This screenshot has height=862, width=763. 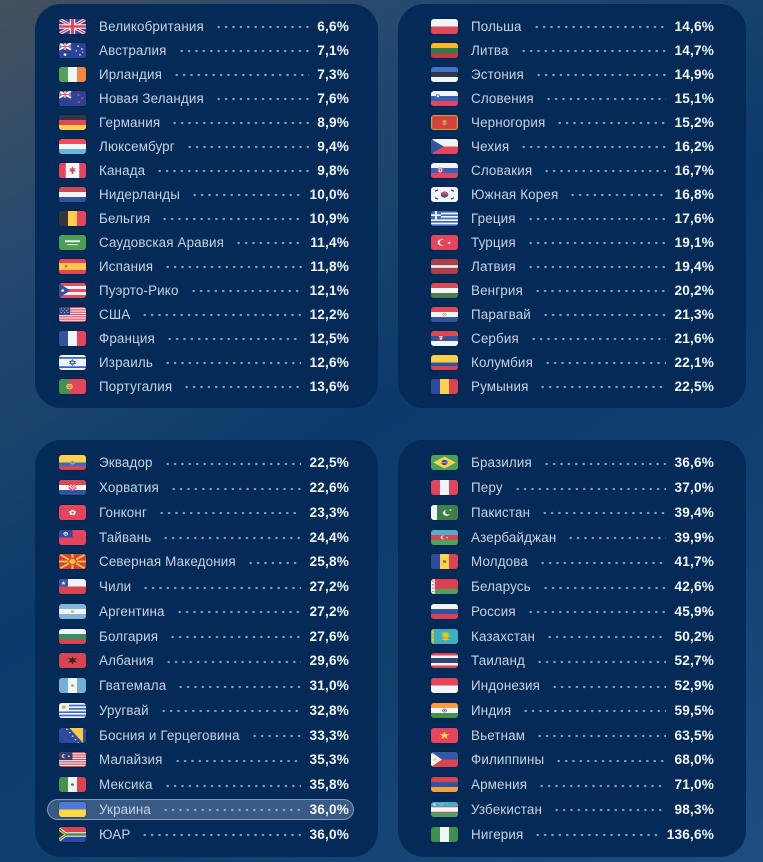 I want to click on country-value: 12,5%, so click(x=329, y=338).